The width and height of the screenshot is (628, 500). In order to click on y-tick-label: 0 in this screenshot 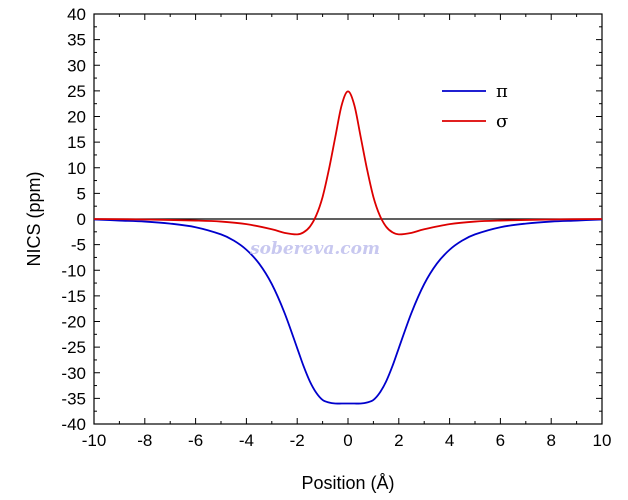, I will do `click(81, 219)`.